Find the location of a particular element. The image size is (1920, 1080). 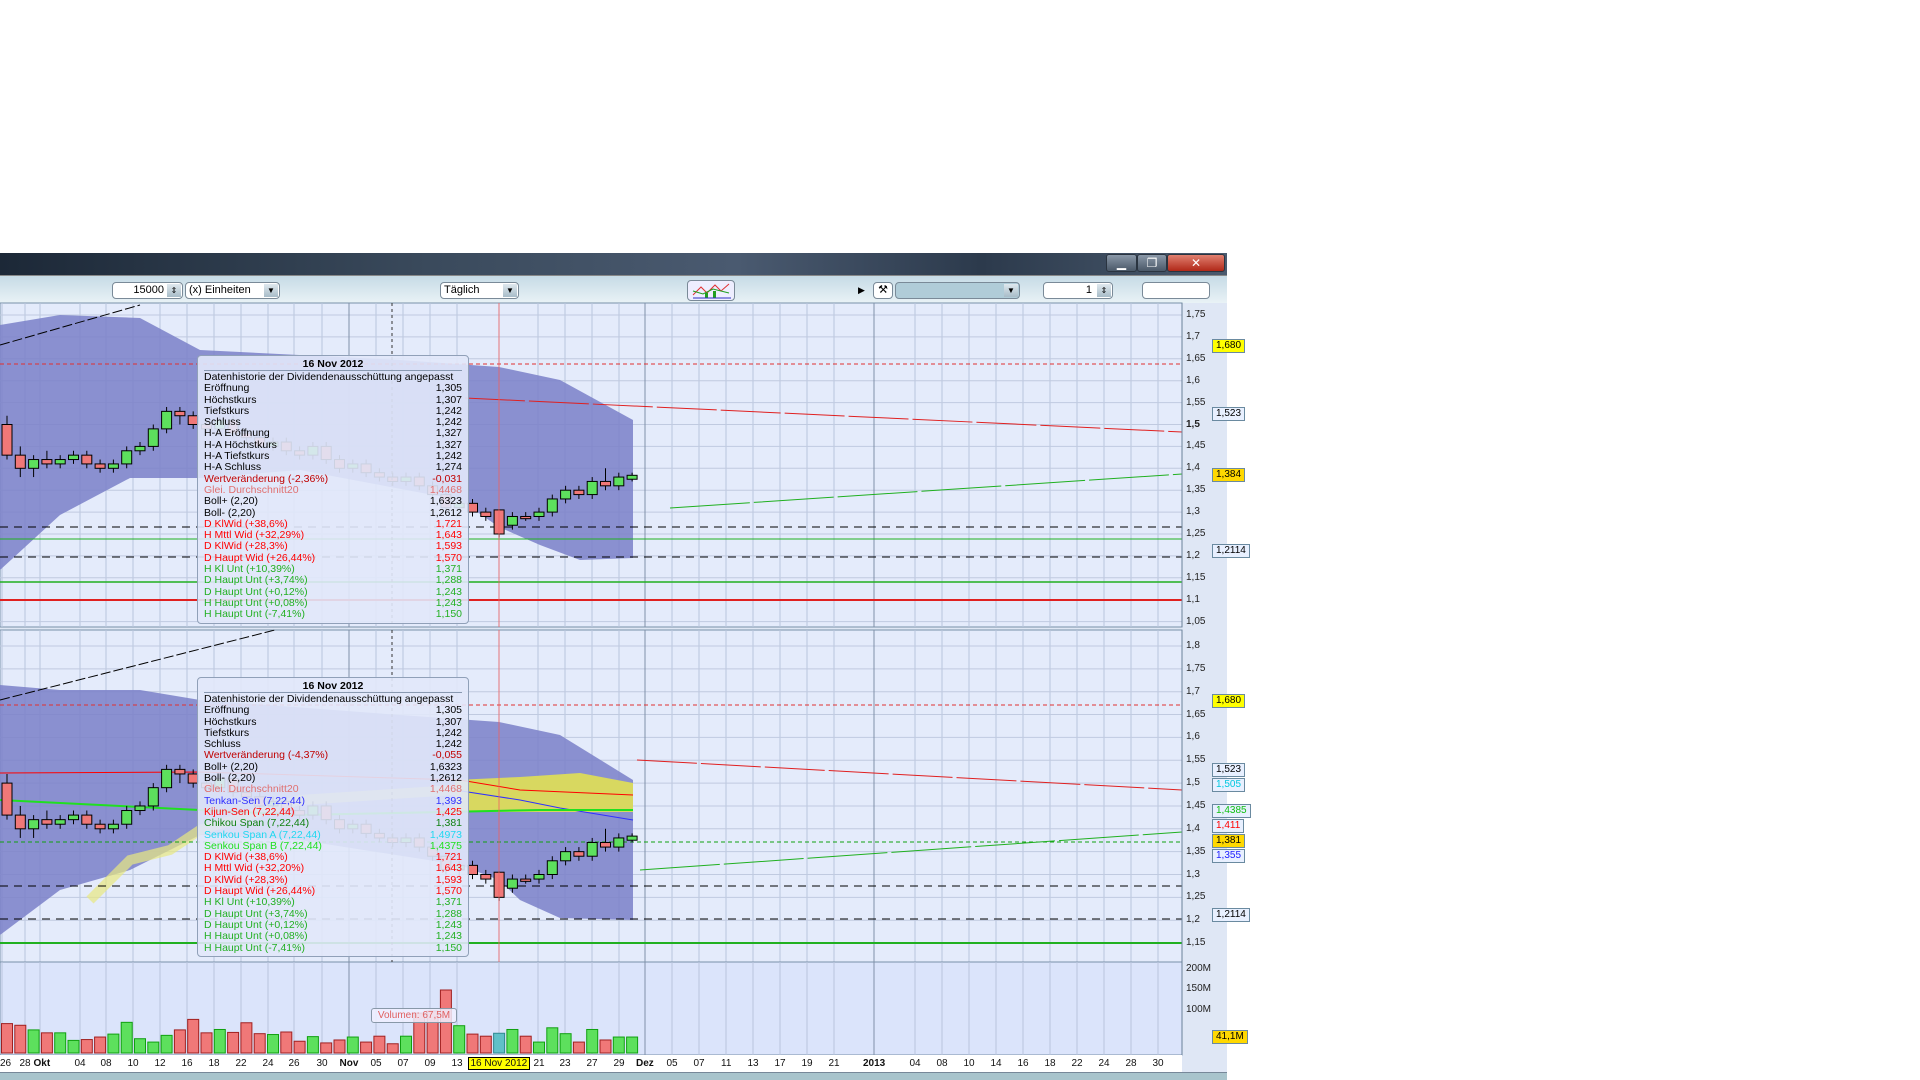

tooltip-row: Senkou Span A (7,22,44) 1,4973 is located at coordinates (333, 835).